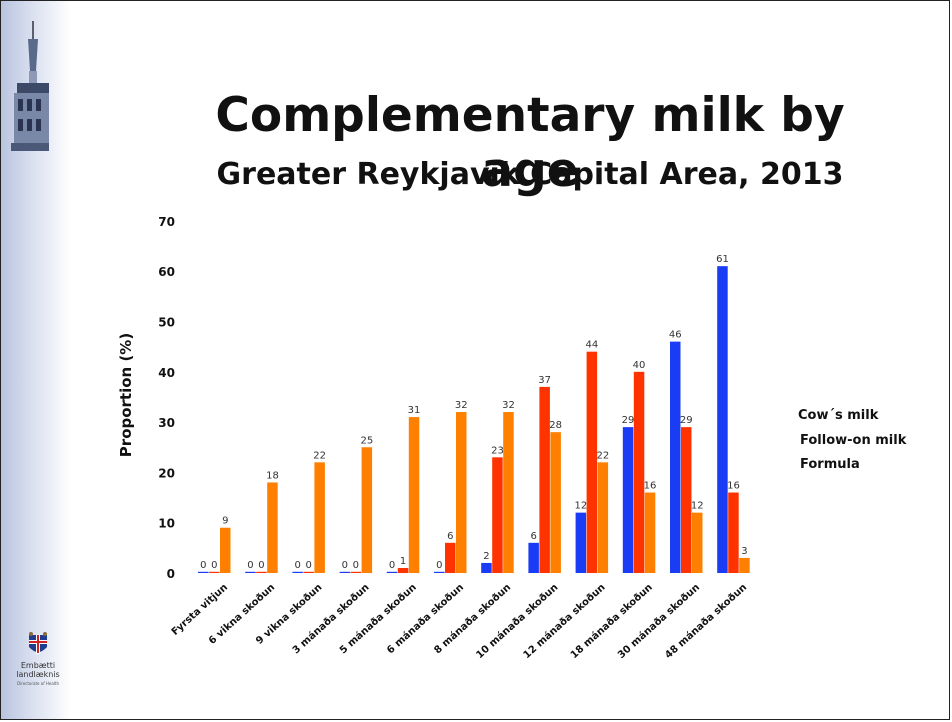  I want to click on logo-text: Embætti landlæknis, so click(38, 670).